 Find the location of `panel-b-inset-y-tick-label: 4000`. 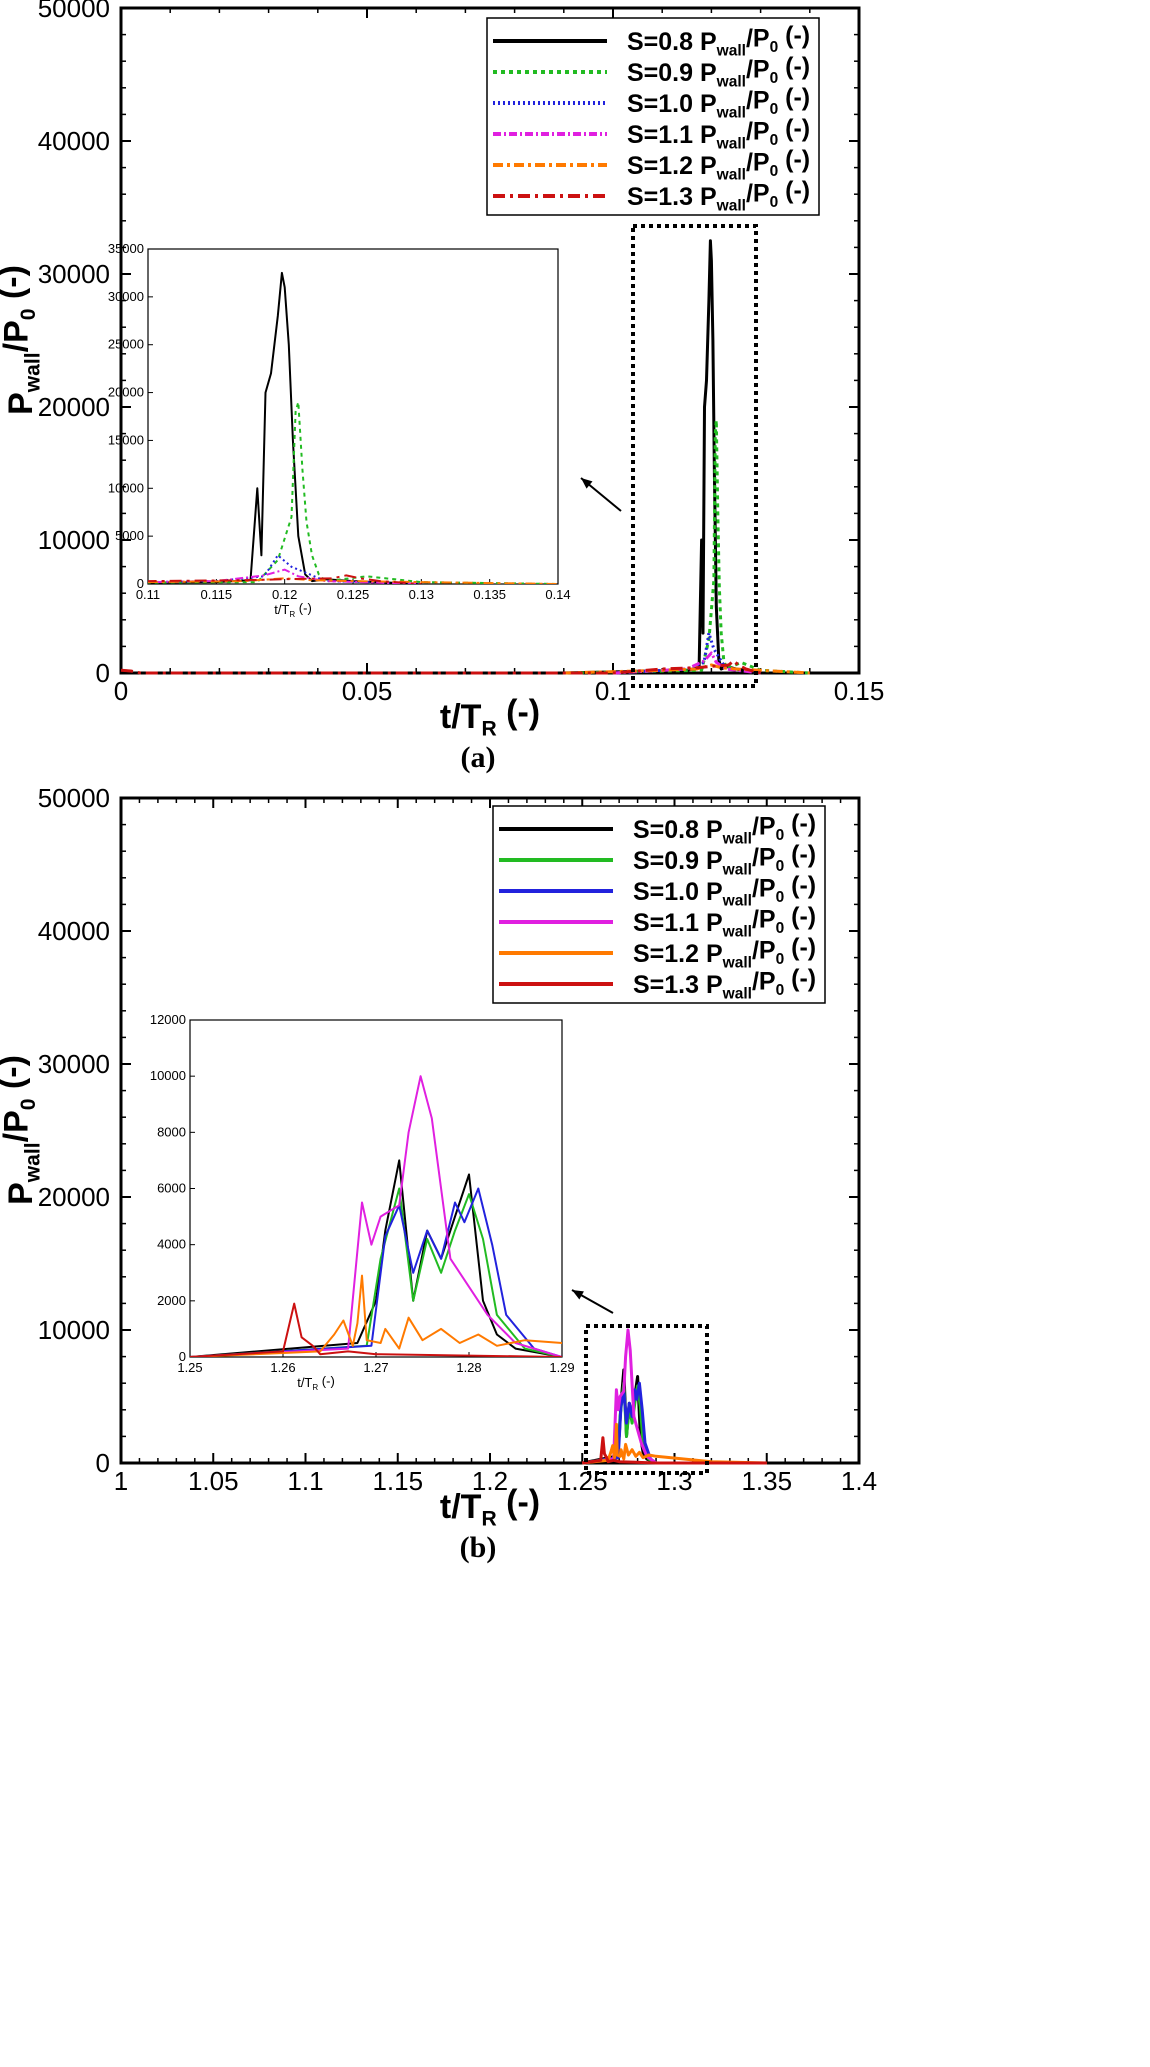

panel-b-inset-y-tick-label: 4000 is located at coordinates (171, 1244).